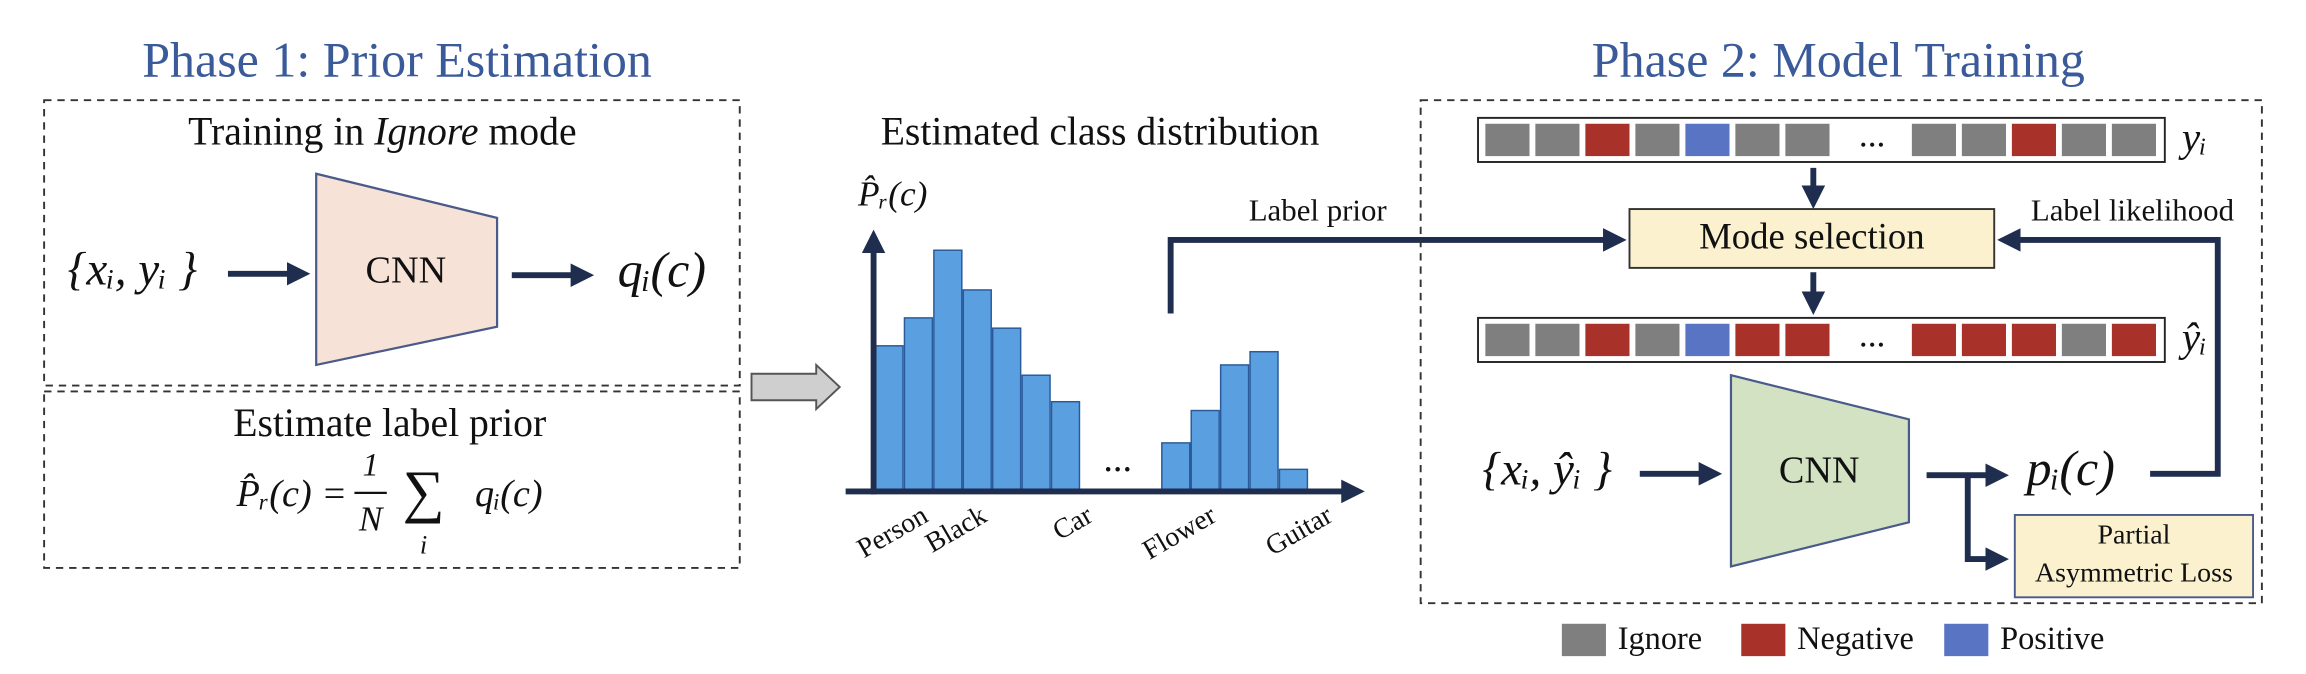  I want to click on panel-title: Training in Ignore mode, so click(382, 132).